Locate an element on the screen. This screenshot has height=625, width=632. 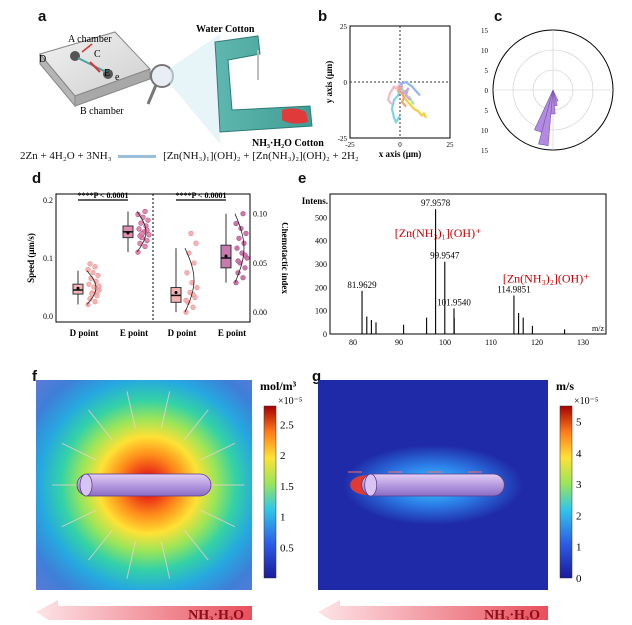
label-nh3-cotton: NH₃·H₂O Cotton is located at coordinates (288, 143).